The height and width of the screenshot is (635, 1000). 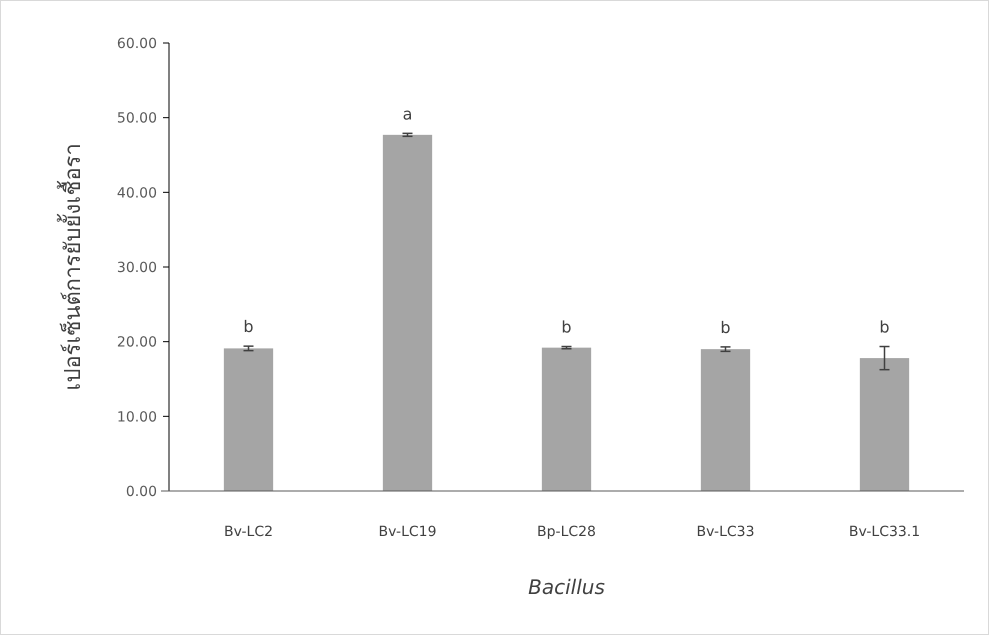 I want to click on y-tick-label: 50.00, so click(x=136, y=118).